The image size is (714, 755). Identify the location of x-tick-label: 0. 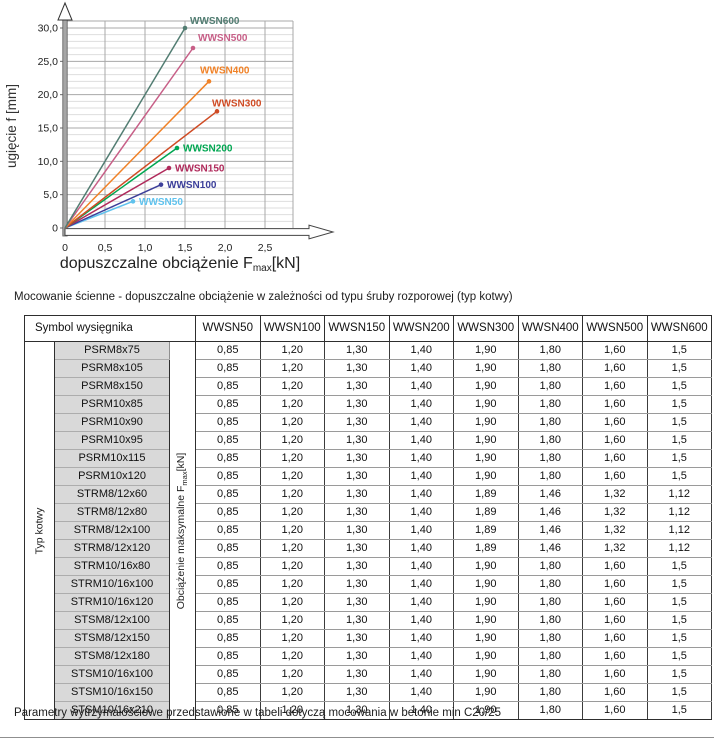
(65, 248).